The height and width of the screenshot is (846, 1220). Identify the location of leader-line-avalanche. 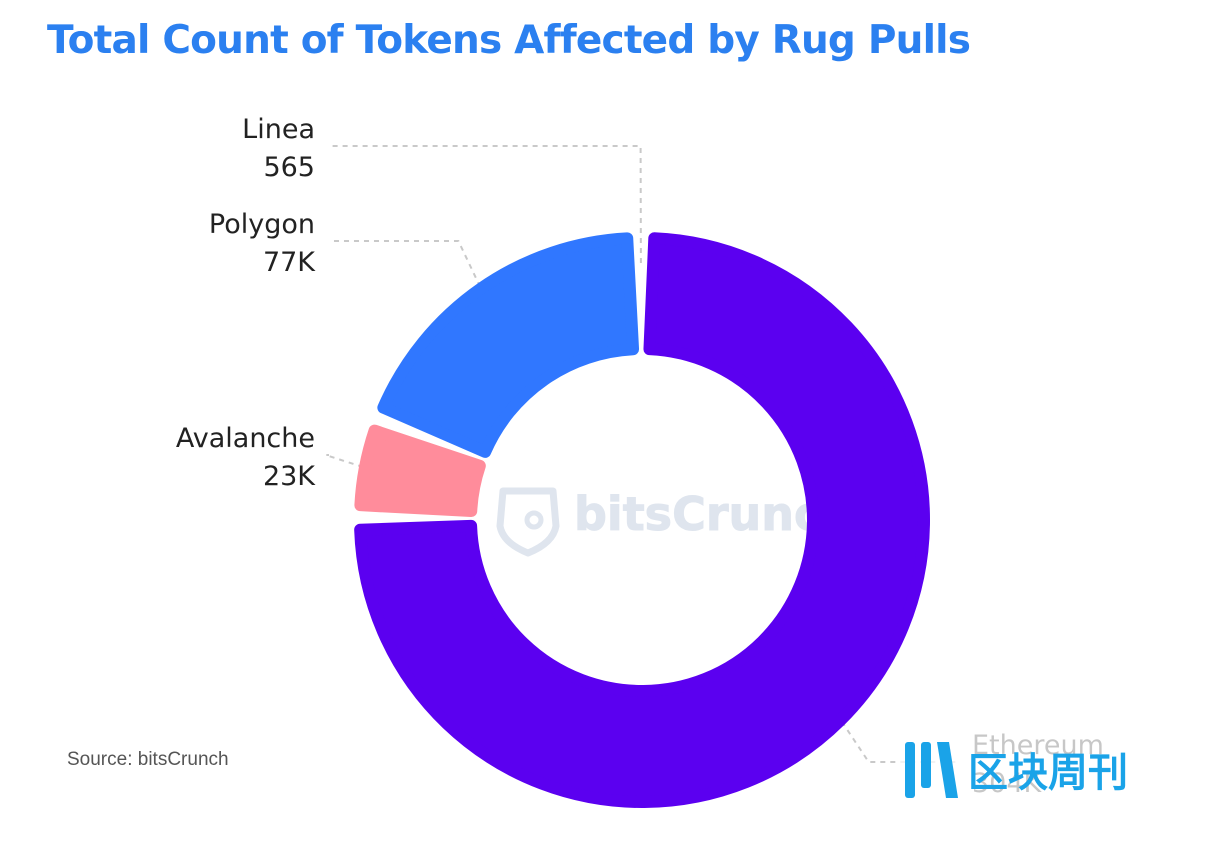
(344, 461).